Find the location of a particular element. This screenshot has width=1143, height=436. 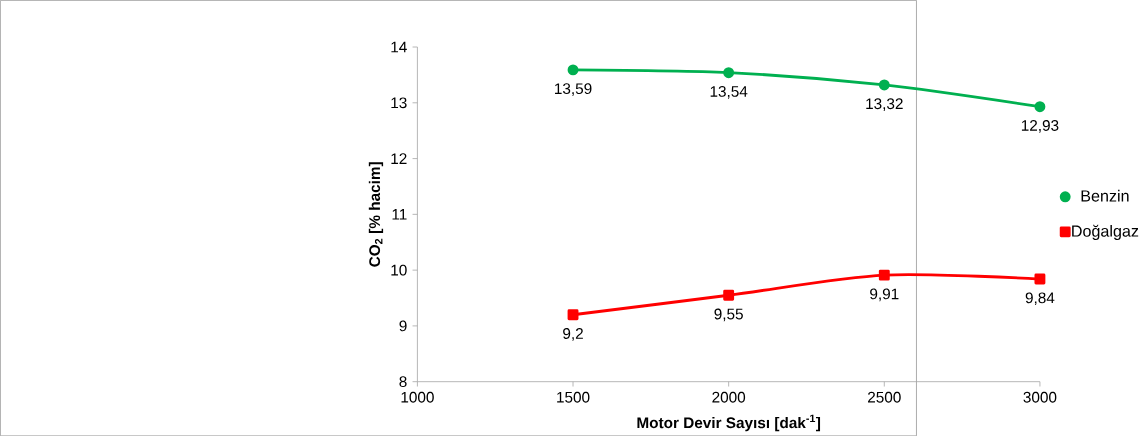

y-tick-label: 8 is located at coordinates (403, 381).